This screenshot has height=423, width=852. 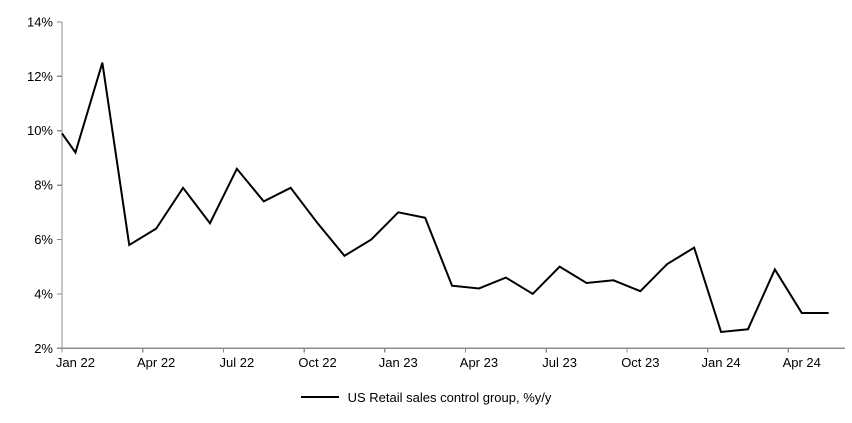 I want to click on y-tick-label: 12%, so click(x=40, y=76).